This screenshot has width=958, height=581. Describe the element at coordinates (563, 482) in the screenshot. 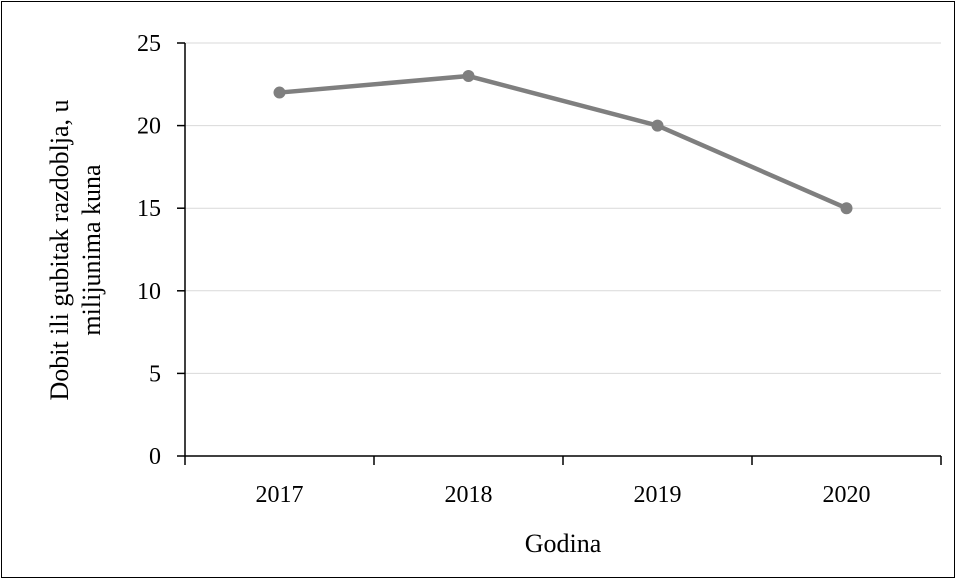

I see `x-ticks: 2017 2018 2019 2020` at that location.